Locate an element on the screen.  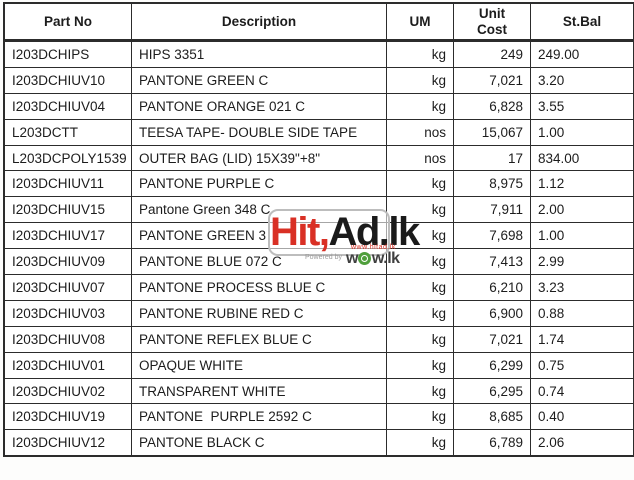
cell-st_bal: 3.20 is located at coordinates (582, 80).